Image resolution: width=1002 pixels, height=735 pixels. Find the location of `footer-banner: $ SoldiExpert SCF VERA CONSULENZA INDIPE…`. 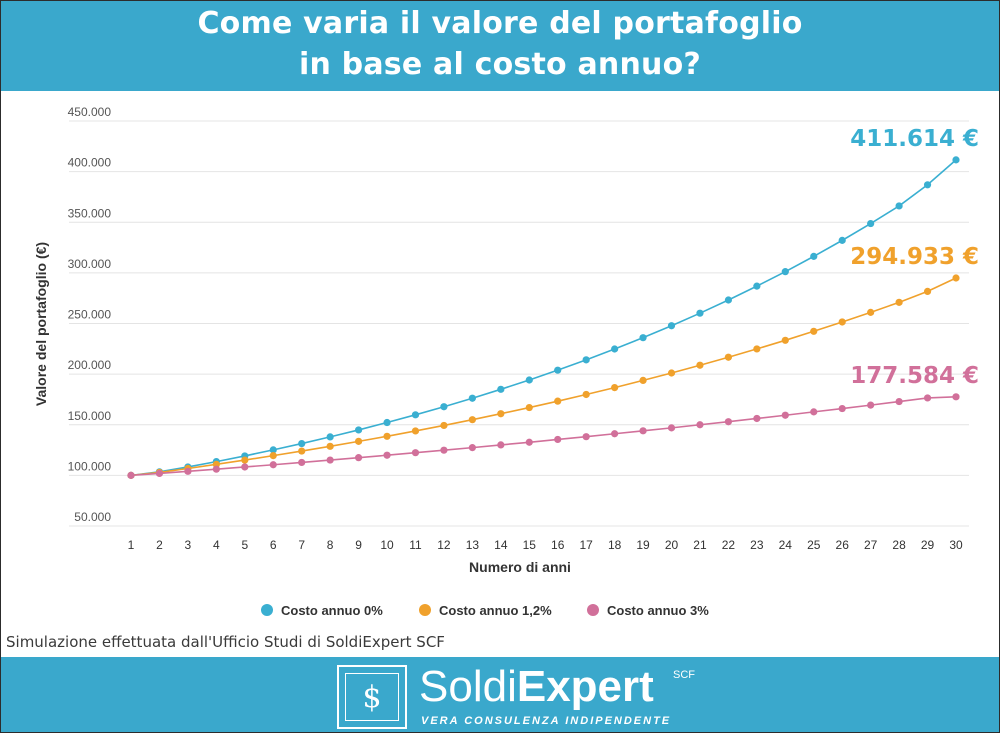

footer-banner: $ SoldiExpert SCF VERA CONSULENZA INDIPE… is located at coordinates (500, 694).